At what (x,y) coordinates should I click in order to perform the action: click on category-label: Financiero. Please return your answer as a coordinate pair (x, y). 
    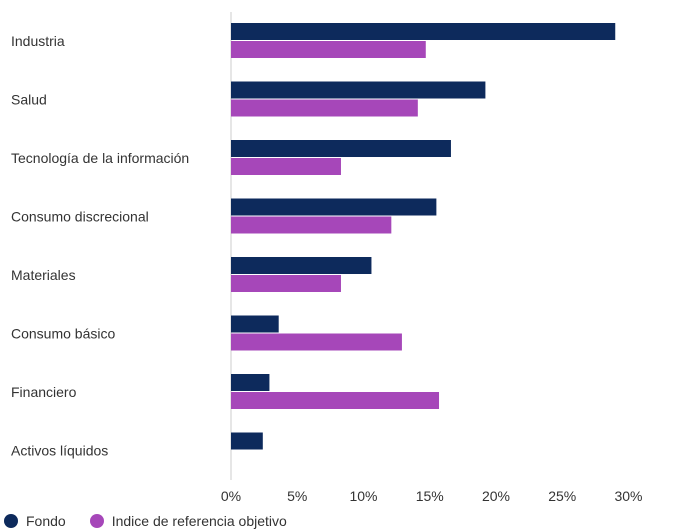
    Looking at the image, I should click on (44, 392).